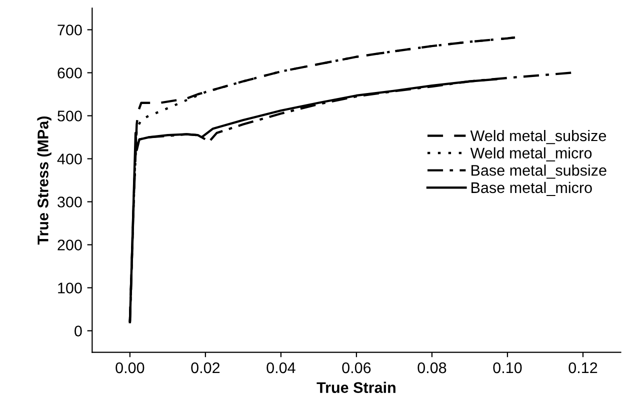 The width and height of the screenshot is (627, 412). What do you see at coordinates (507, 368) in the screenshot?
I see `x-tick-label: 0.10` at bounding box center [507, 368].